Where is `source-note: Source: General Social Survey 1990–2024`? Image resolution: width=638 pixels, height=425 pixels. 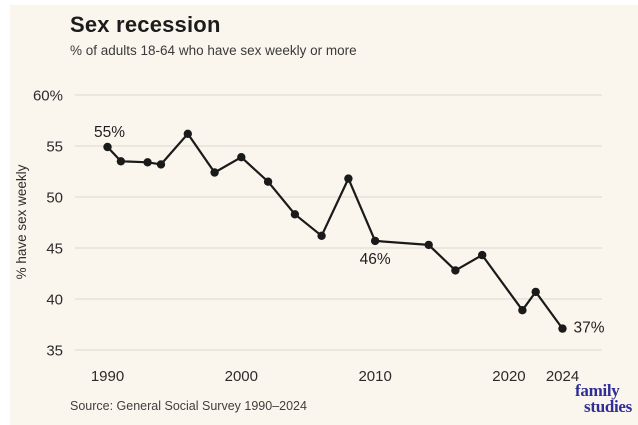
source-note: Source: General Social Survey 1990–2024 is located at coordinates (188, 406).